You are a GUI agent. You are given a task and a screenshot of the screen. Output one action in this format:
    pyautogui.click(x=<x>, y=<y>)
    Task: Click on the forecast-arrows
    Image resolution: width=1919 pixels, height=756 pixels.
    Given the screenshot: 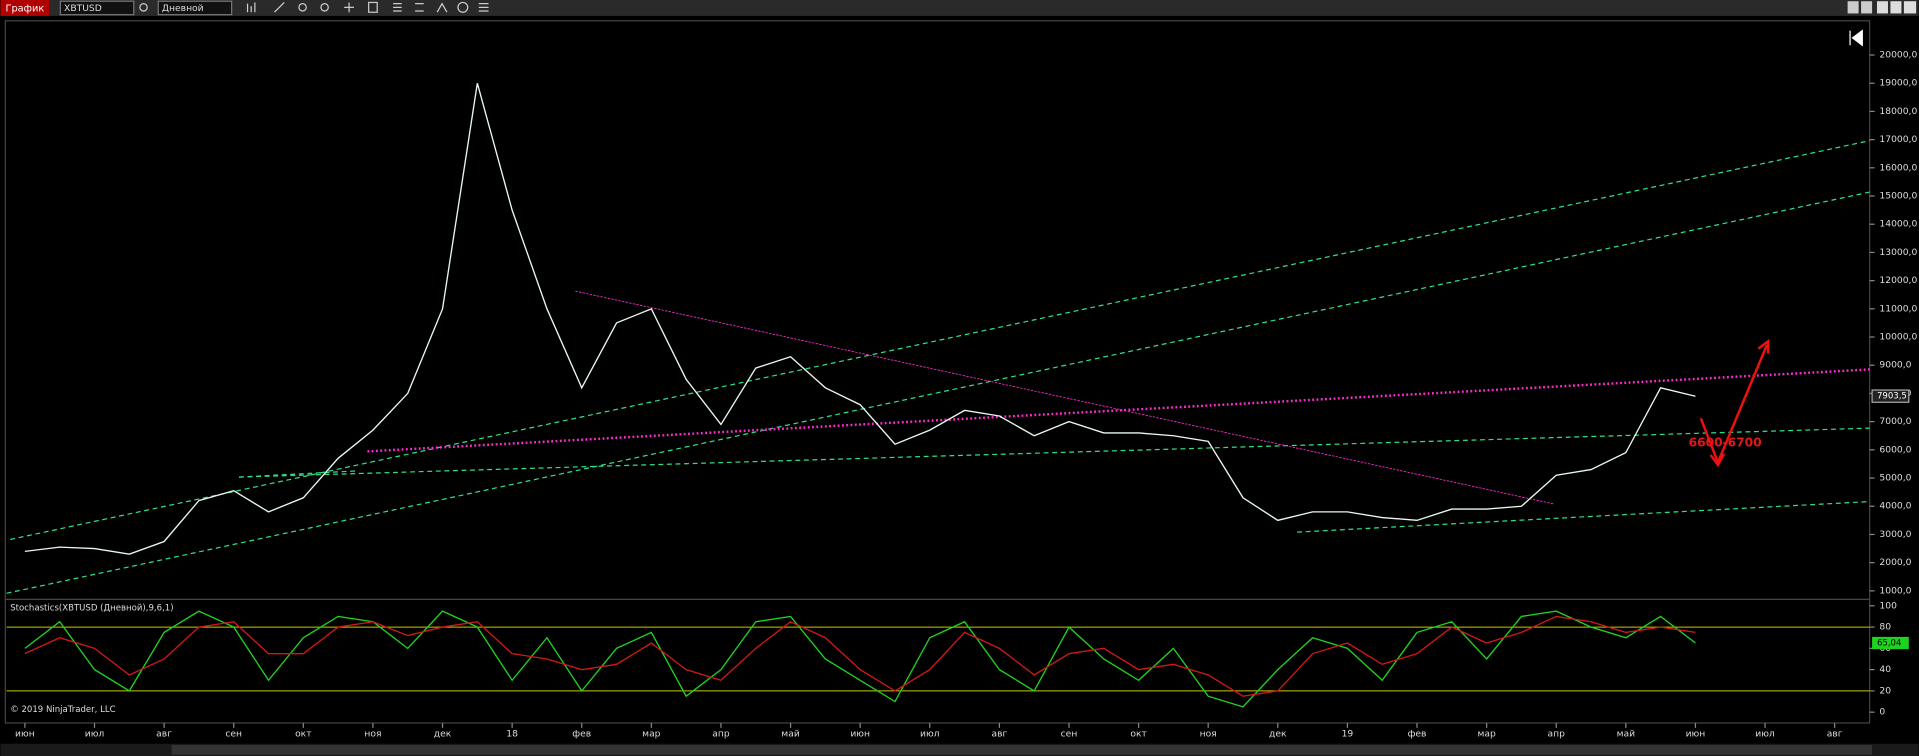 What is the action you would take?
    pyautogui.click(x=1734, y=403)
    